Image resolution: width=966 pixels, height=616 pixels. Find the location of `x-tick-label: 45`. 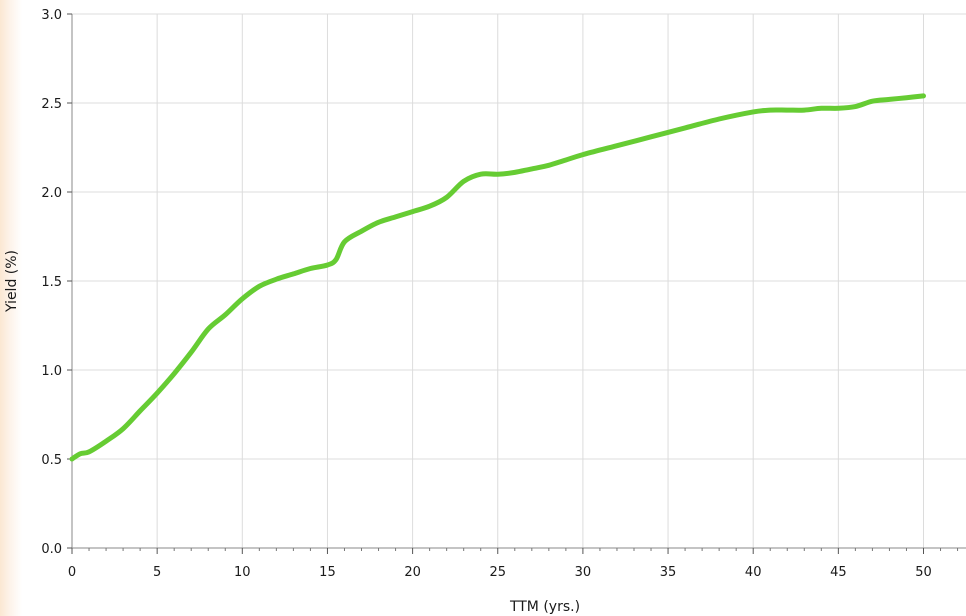

x-tick-label: 45 is located at coordinates (838, 572).